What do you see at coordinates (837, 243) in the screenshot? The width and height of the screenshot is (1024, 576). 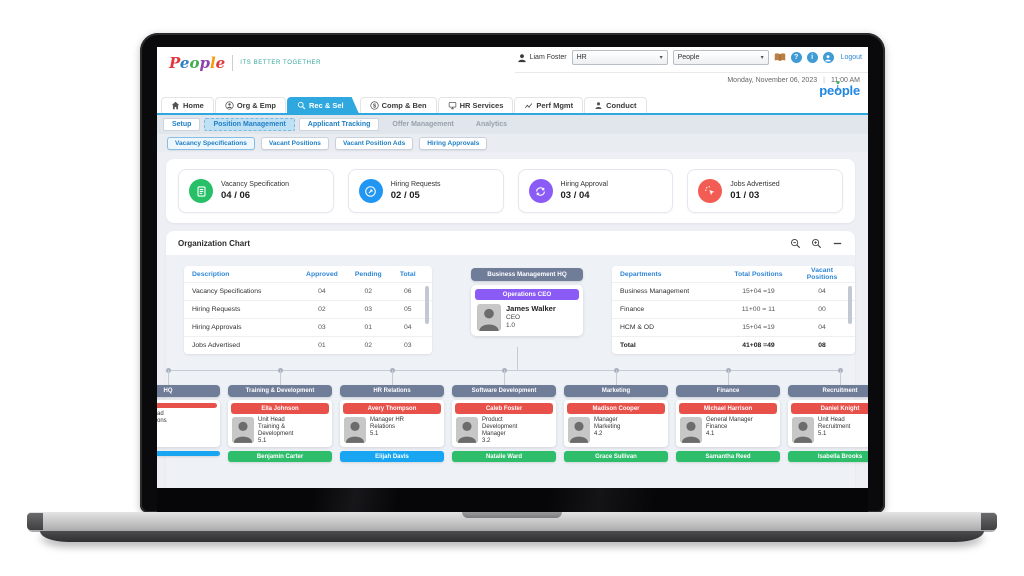 I see `collapse-icon` at bounding box center [837, 243].